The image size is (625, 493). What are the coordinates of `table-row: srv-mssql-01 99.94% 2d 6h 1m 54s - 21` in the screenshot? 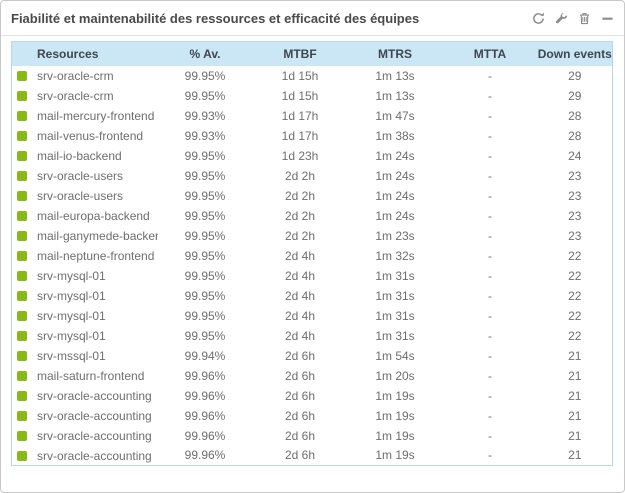 It's located at (312, 356).